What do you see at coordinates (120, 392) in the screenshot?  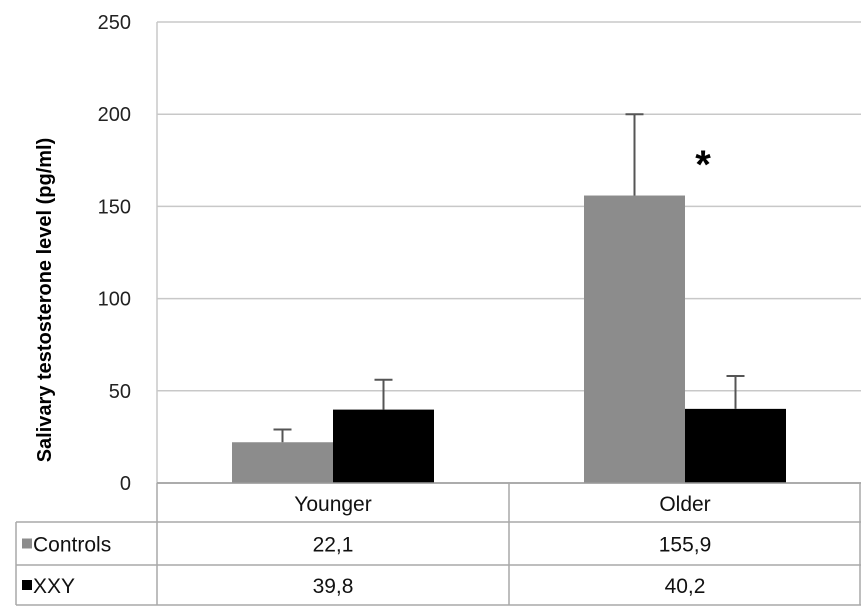 I see `y-tick-label: 50` at bounding box center [120, 392].